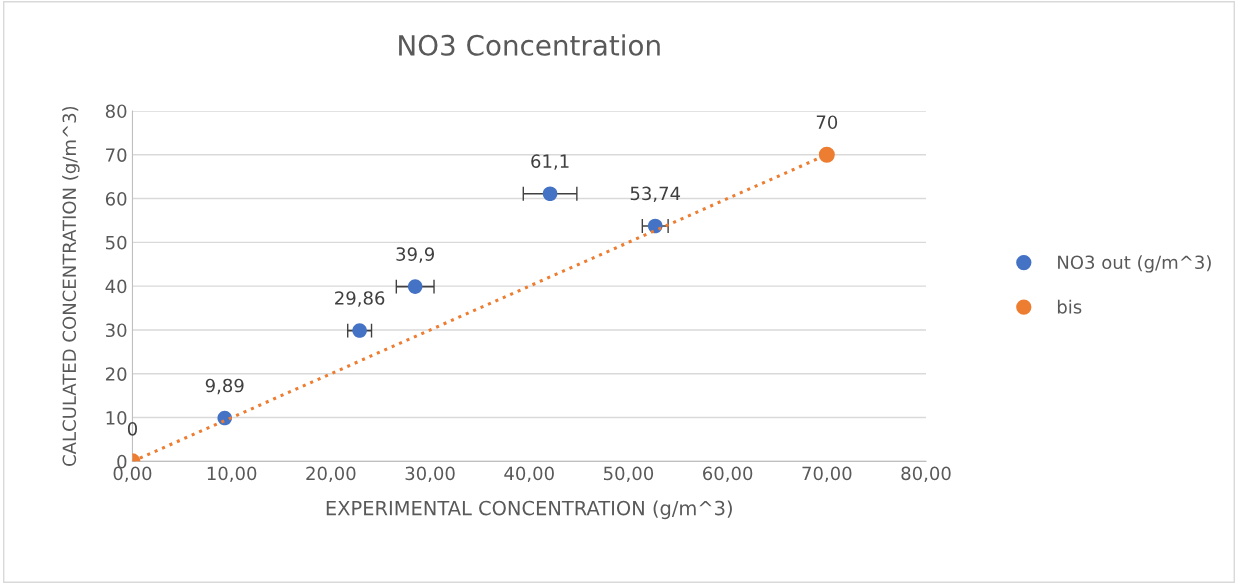 This screenshot has height=584, width=1238. Describe the element at coordinates (116, 330) in the screenshot. I see `y-tick-label: 30` at that location.